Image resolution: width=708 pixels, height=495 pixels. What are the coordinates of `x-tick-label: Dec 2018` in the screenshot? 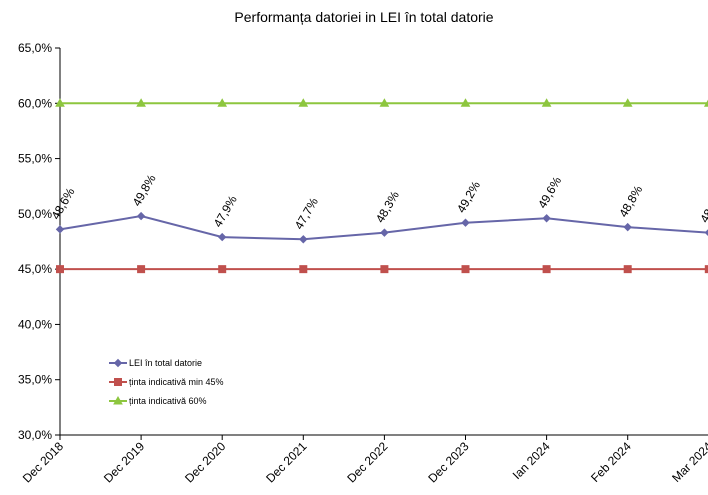 It's located at (43, 462).